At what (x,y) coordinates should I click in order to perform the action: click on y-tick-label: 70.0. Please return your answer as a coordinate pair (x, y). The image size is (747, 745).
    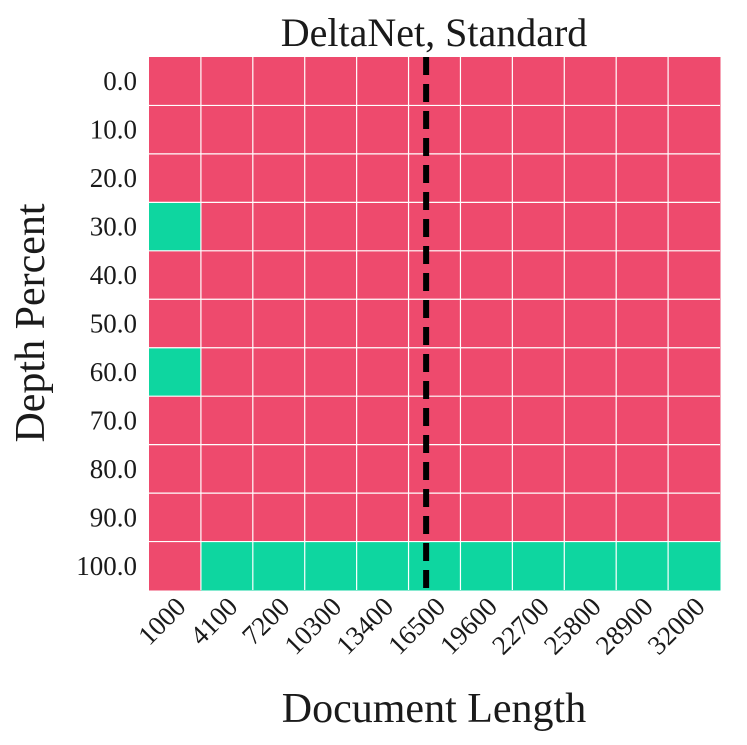
    Looking at the image, I should click on (113, 420).